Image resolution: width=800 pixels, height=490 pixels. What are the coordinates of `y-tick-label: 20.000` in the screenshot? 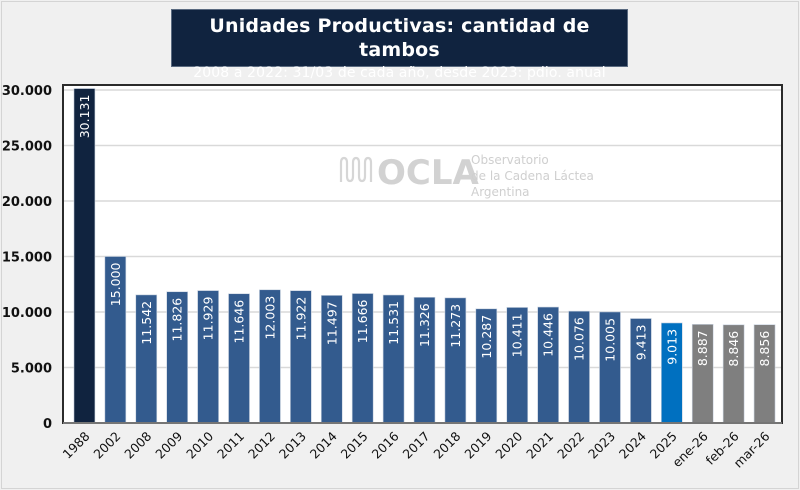 It's located at (27, 202).